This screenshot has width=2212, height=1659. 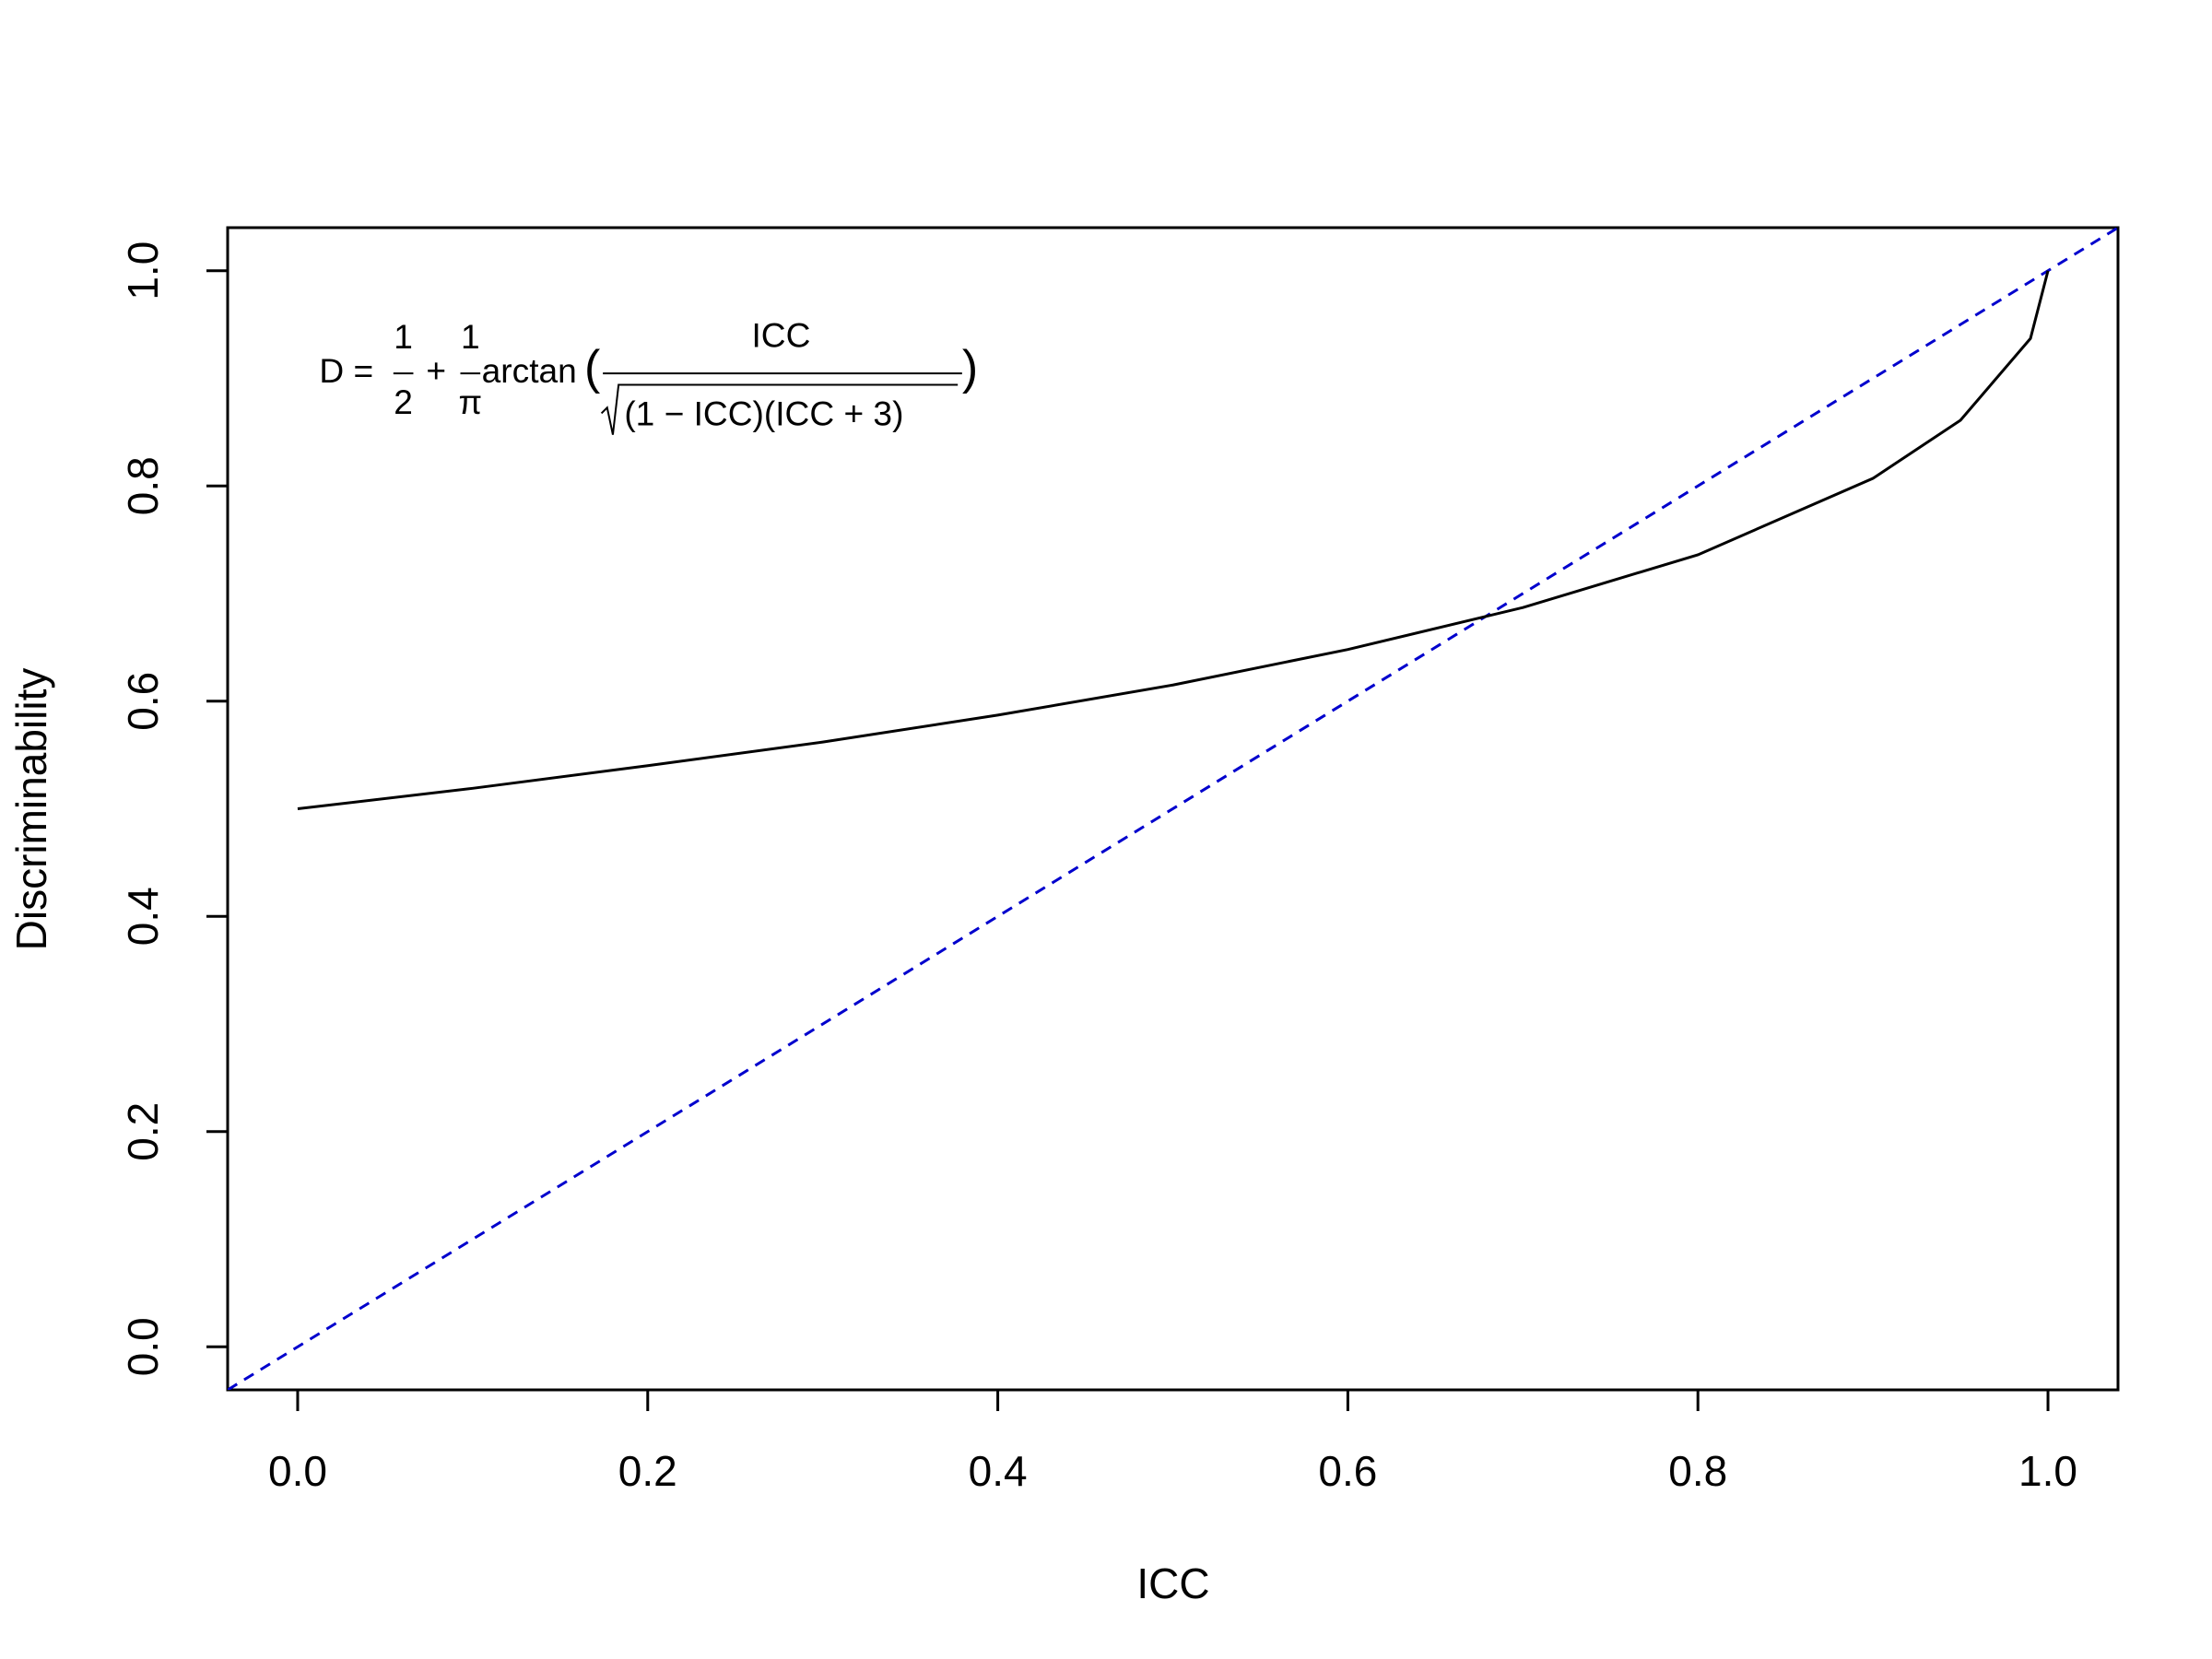 What do you see at coordinates (297, 1471) in the screenshot?
I see `x-tick-label: 0.0` at bounding box center [297, 1471].